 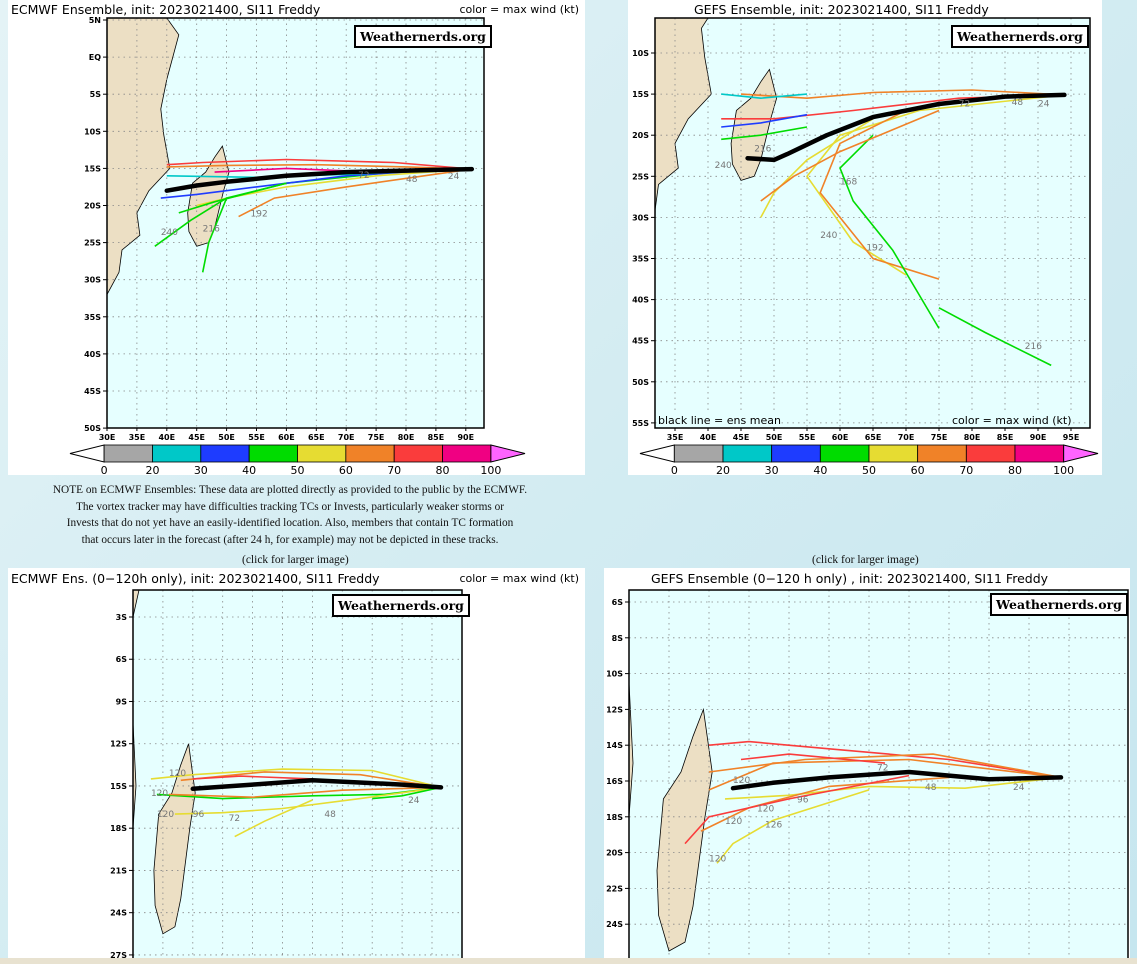 I want to click on lat-label: 10S, so click(x=640, y=53).